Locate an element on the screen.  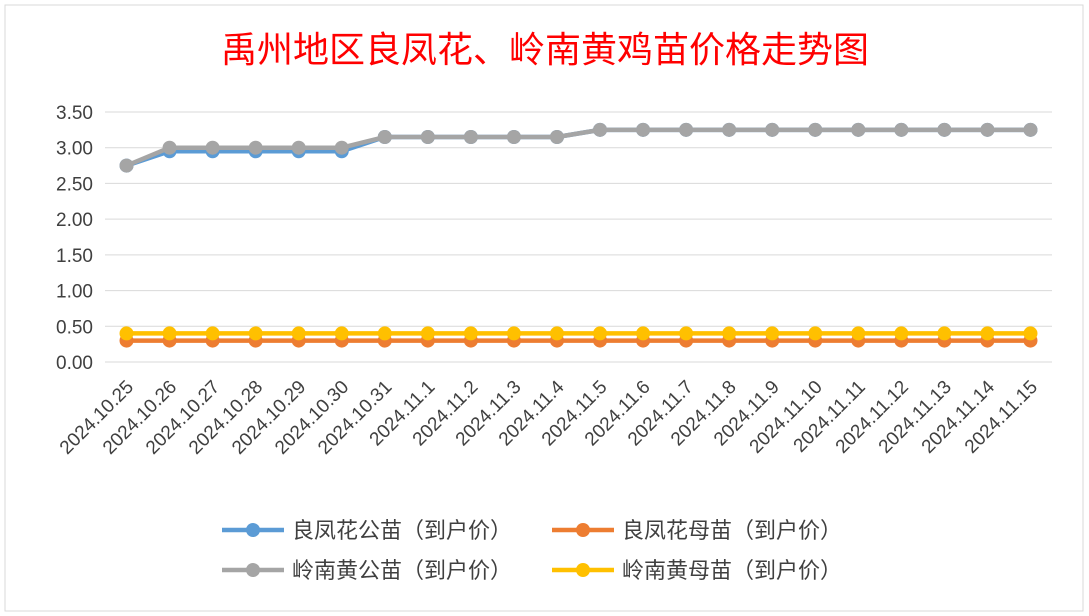
y-tick-label: 0.00 is located at coordinates (74, 363).